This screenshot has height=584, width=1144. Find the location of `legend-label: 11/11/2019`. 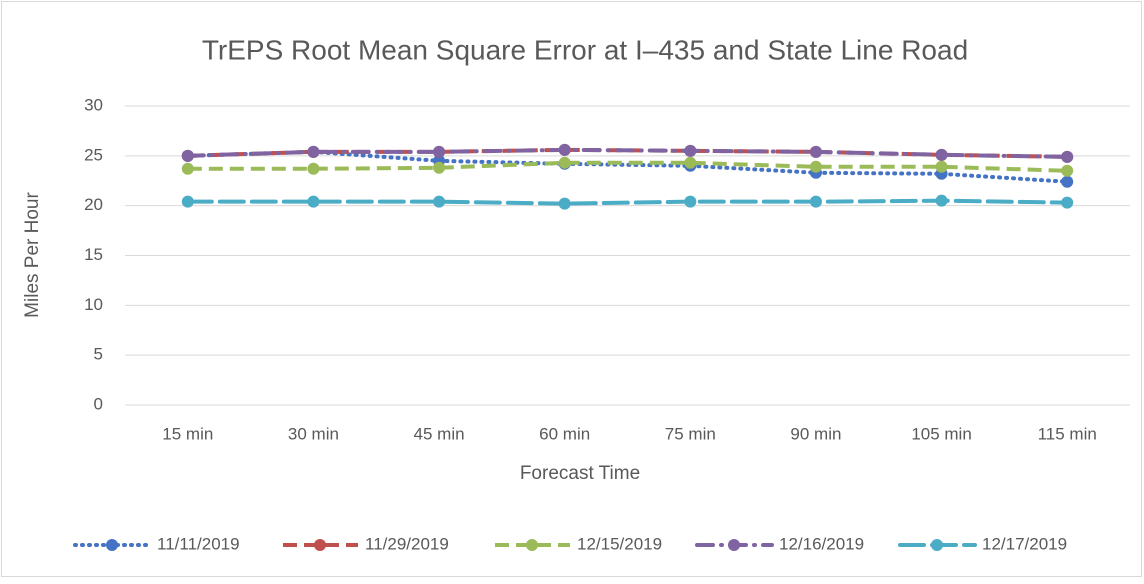

legend-label: 11/11/2019 is located at coordinates (198, 543).